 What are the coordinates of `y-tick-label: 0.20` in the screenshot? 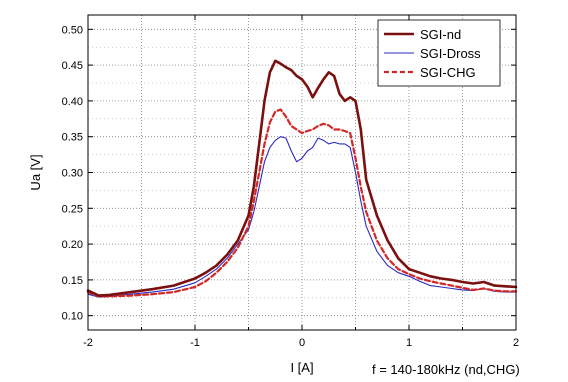 It's located at (72, 245).